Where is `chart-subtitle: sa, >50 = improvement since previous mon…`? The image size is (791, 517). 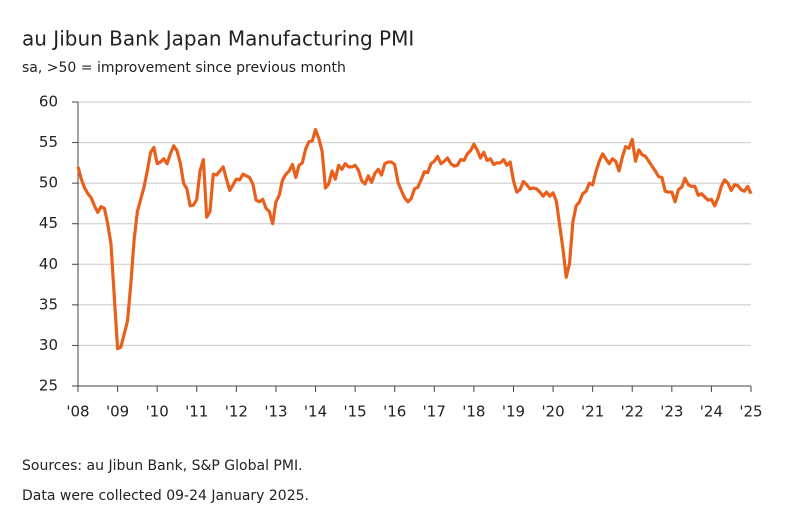
chart-subtitle: sa, >50 = improvement since previous mon… is located at coordinates (184, 68).